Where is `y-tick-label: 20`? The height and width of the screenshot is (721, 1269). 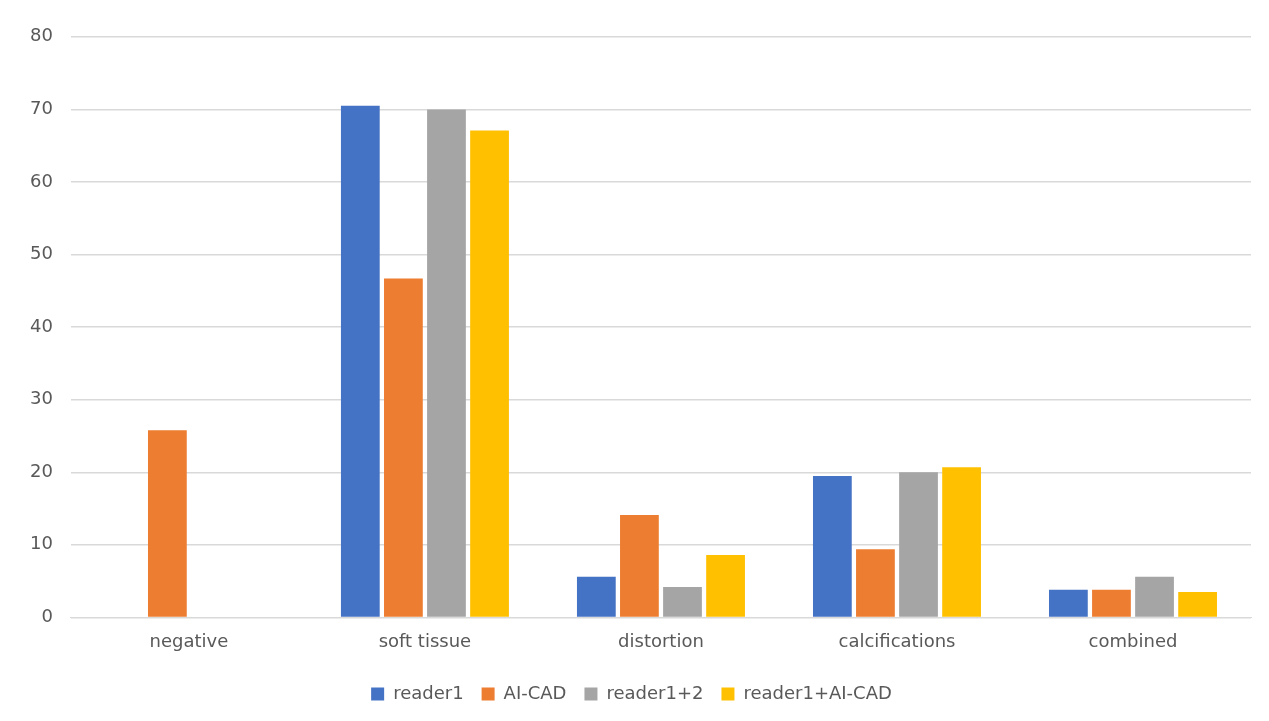 y-tick-label: 20 is located at coordinates (41, 470).